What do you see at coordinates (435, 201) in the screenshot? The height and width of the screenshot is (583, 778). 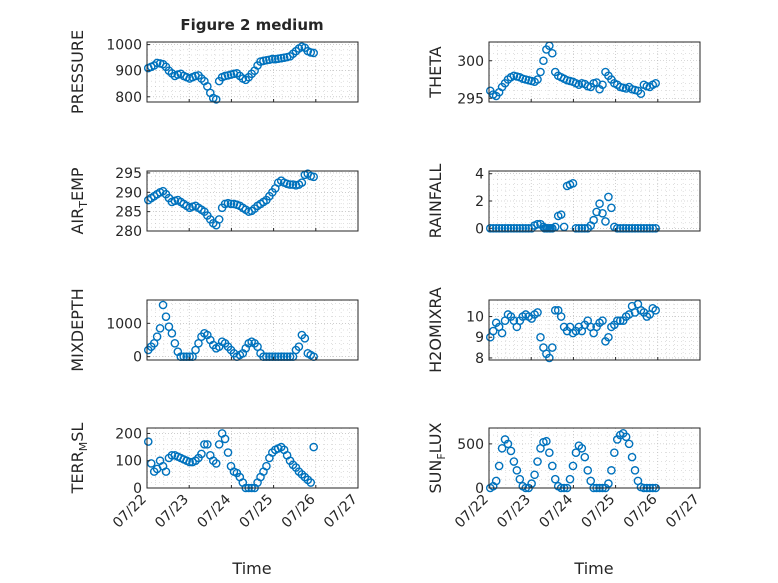 I see `y-axis-label: RAINFALL` at bounding box center [435, 201].